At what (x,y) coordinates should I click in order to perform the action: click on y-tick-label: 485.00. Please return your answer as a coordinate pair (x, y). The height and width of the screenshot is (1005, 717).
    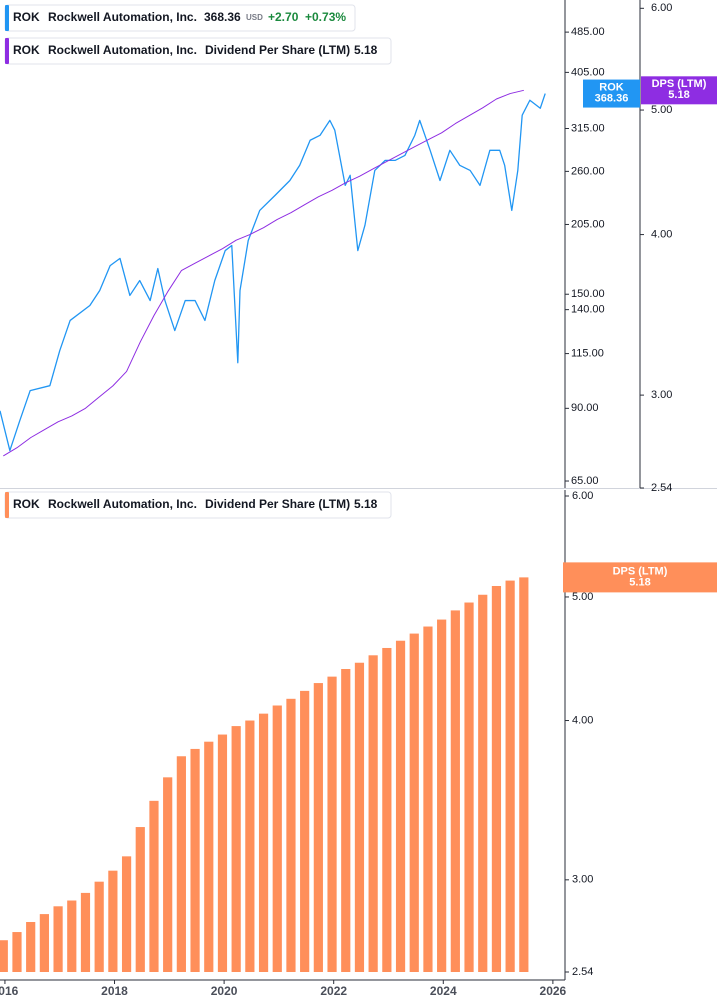
    Looking at the image, I should click on (588, 32).